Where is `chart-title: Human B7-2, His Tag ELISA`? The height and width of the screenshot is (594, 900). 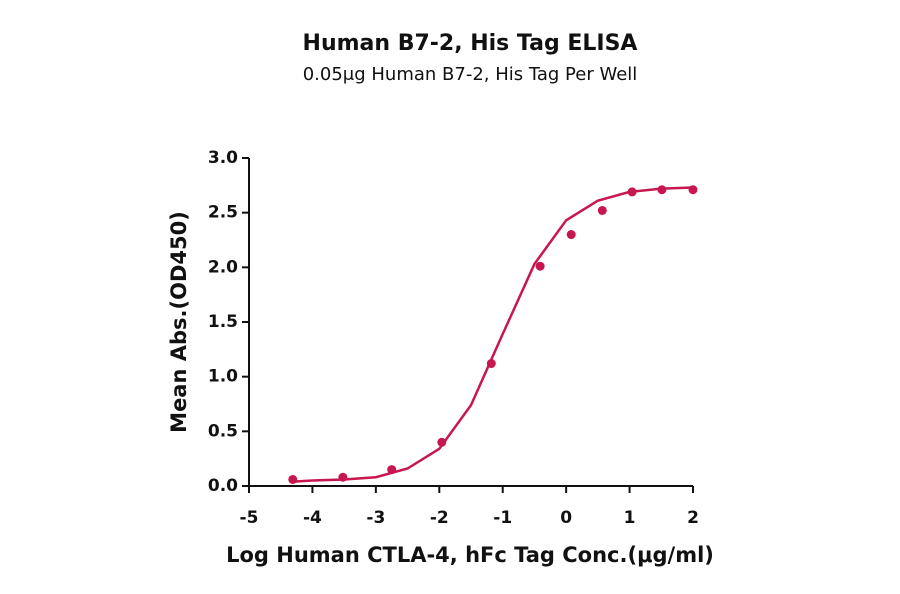
chart-title: Human B7-2, His Tag ELISA is located at coordinates (470, 43).